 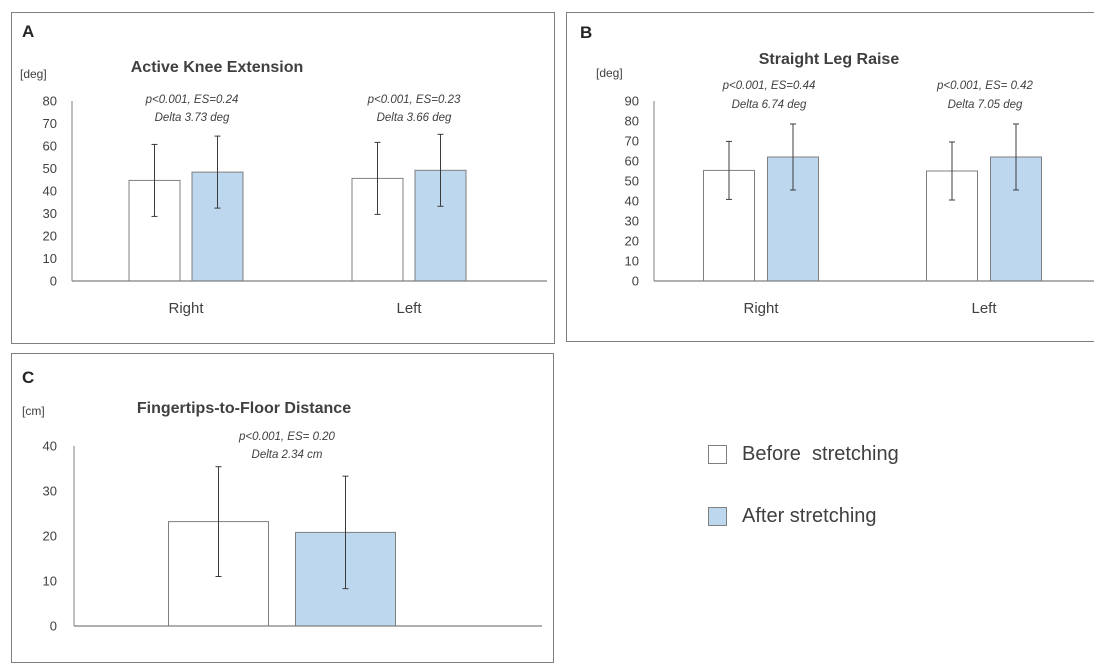 I want to click on y-tick-label-a: 20, so click(x=50, y=236).